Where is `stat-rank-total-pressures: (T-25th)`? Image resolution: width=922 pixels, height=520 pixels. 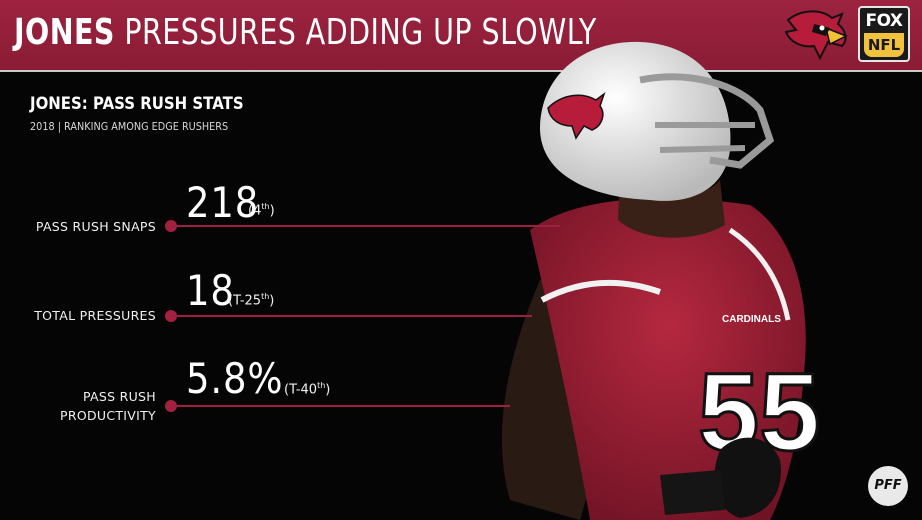 stat-rank-total-pressures: (T-25th) is located at coordinates (251, 300).